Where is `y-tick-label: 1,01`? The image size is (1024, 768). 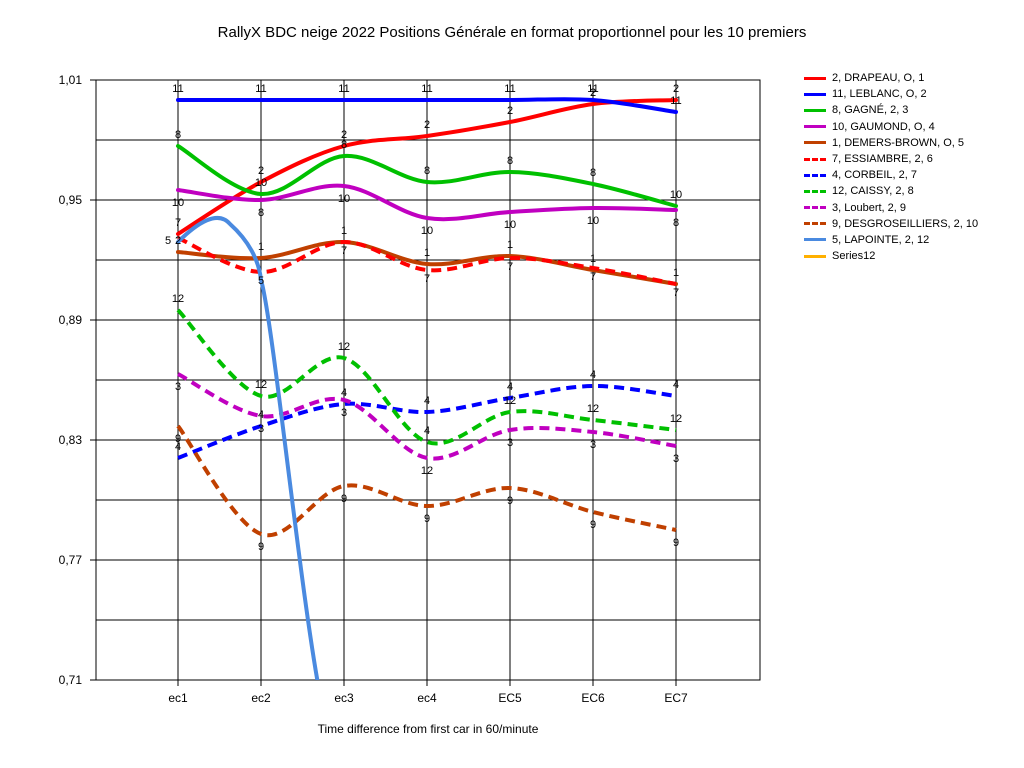 y-tick-label: 1,01 is located at coordinates (71, 80).